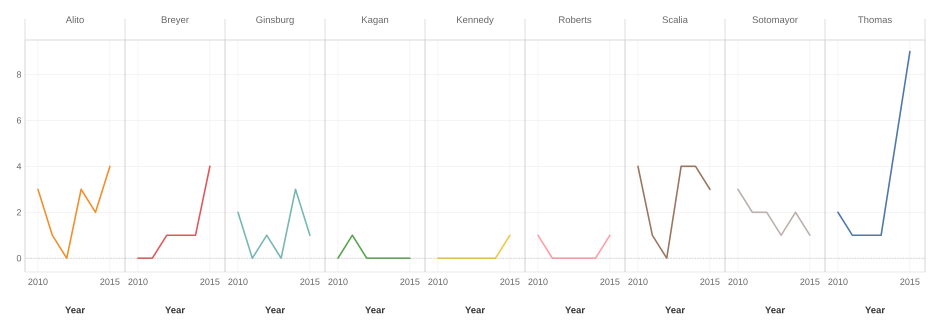  Describe the element at coordinates (475, 20) in the screenshot. I see `chart-title: Kennedy` at that location.